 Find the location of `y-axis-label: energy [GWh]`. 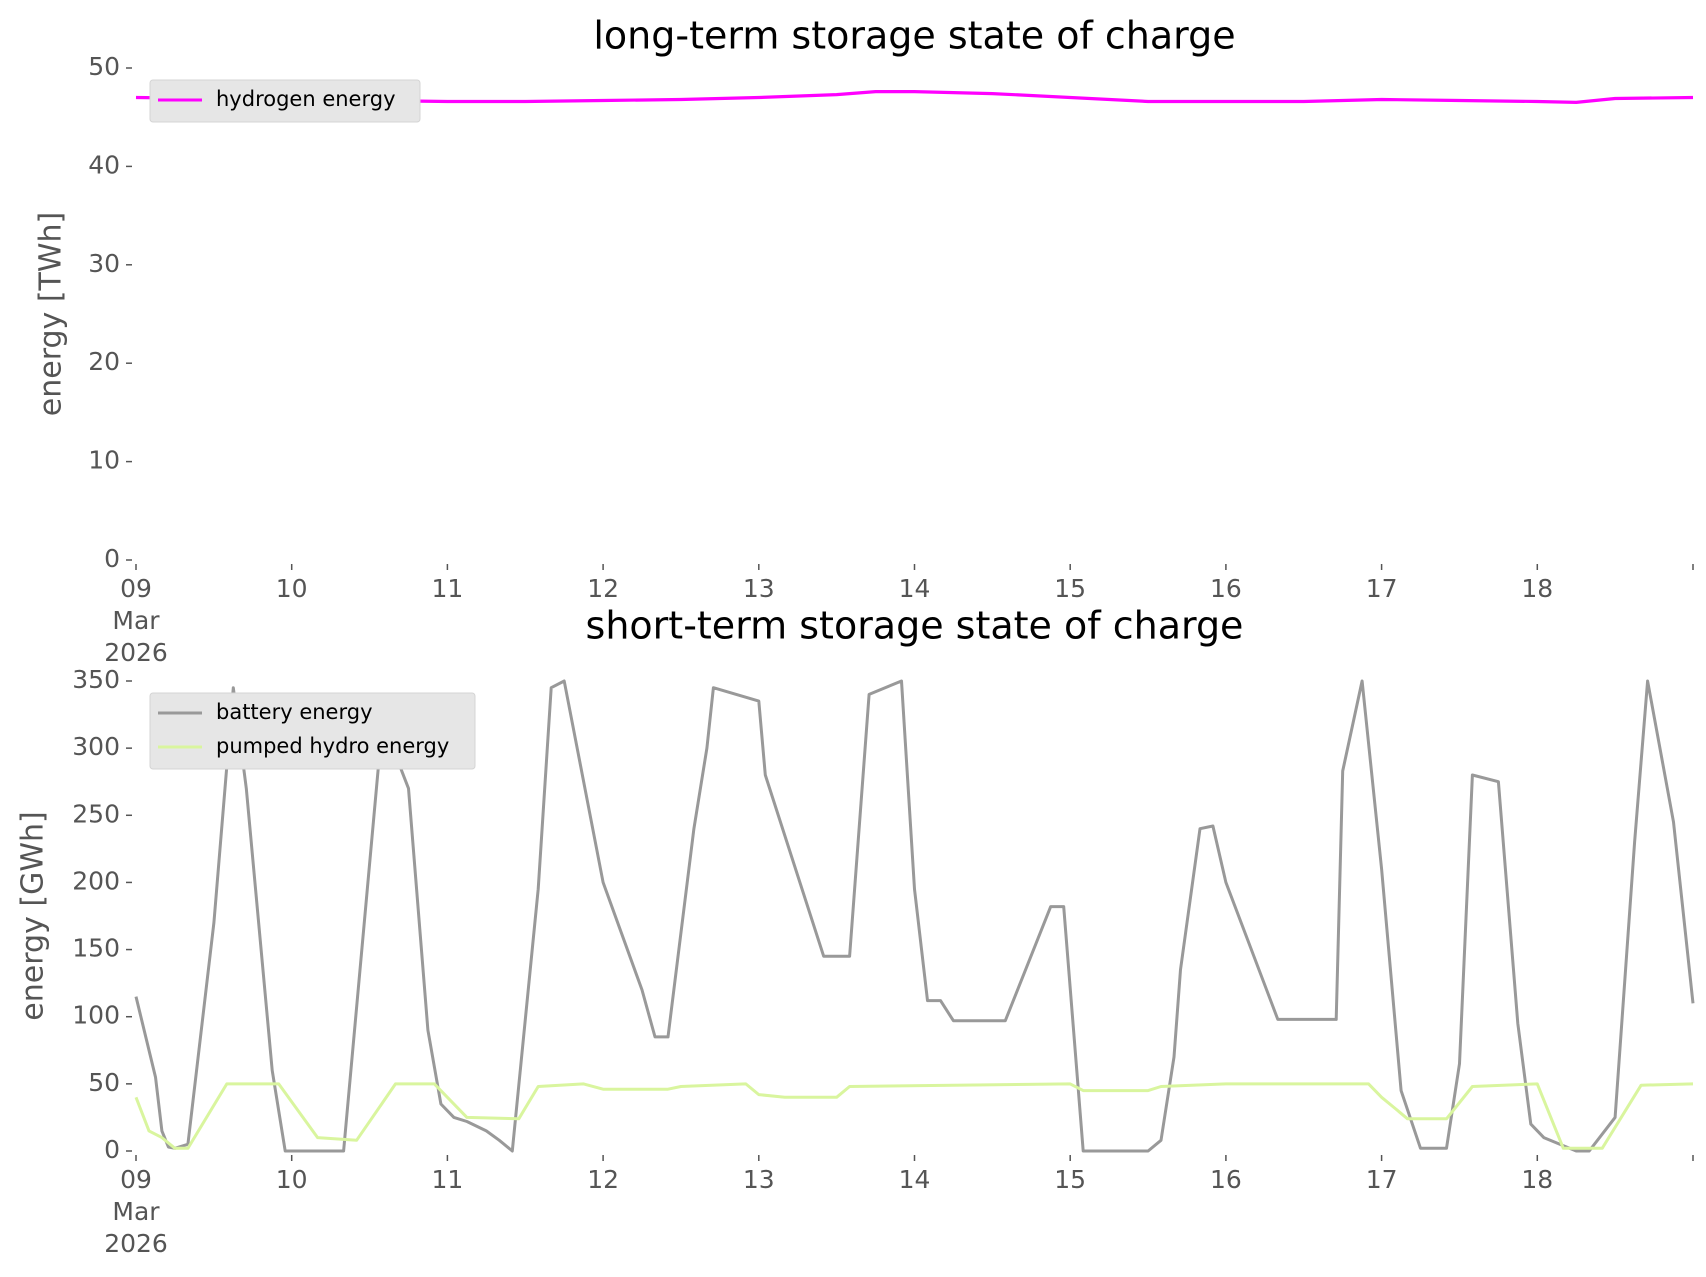

y-axis-label: energy [GWh] is located at coordinates (33, 915).